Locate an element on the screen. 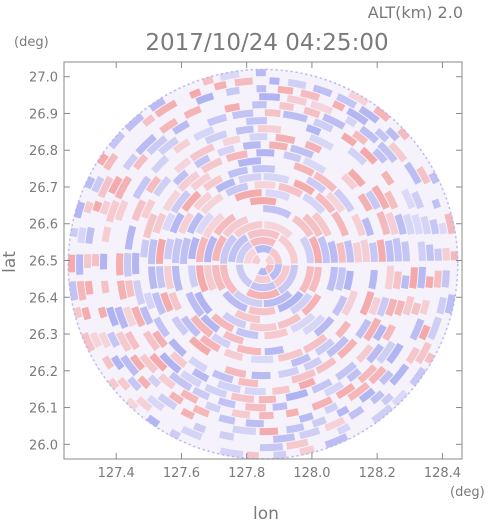 The width and height of the screenshot is (491, 521). chart-title: 2017/10/24 04:25:00 is located at coordinates (266, 43).